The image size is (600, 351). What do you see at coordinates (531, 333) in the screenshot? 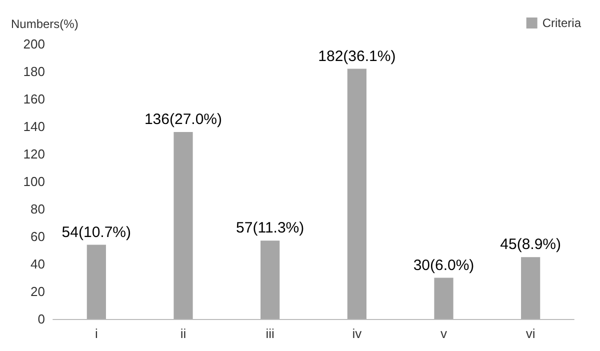
I see `x-tick-label: vi` at bounding box center [531, 333].